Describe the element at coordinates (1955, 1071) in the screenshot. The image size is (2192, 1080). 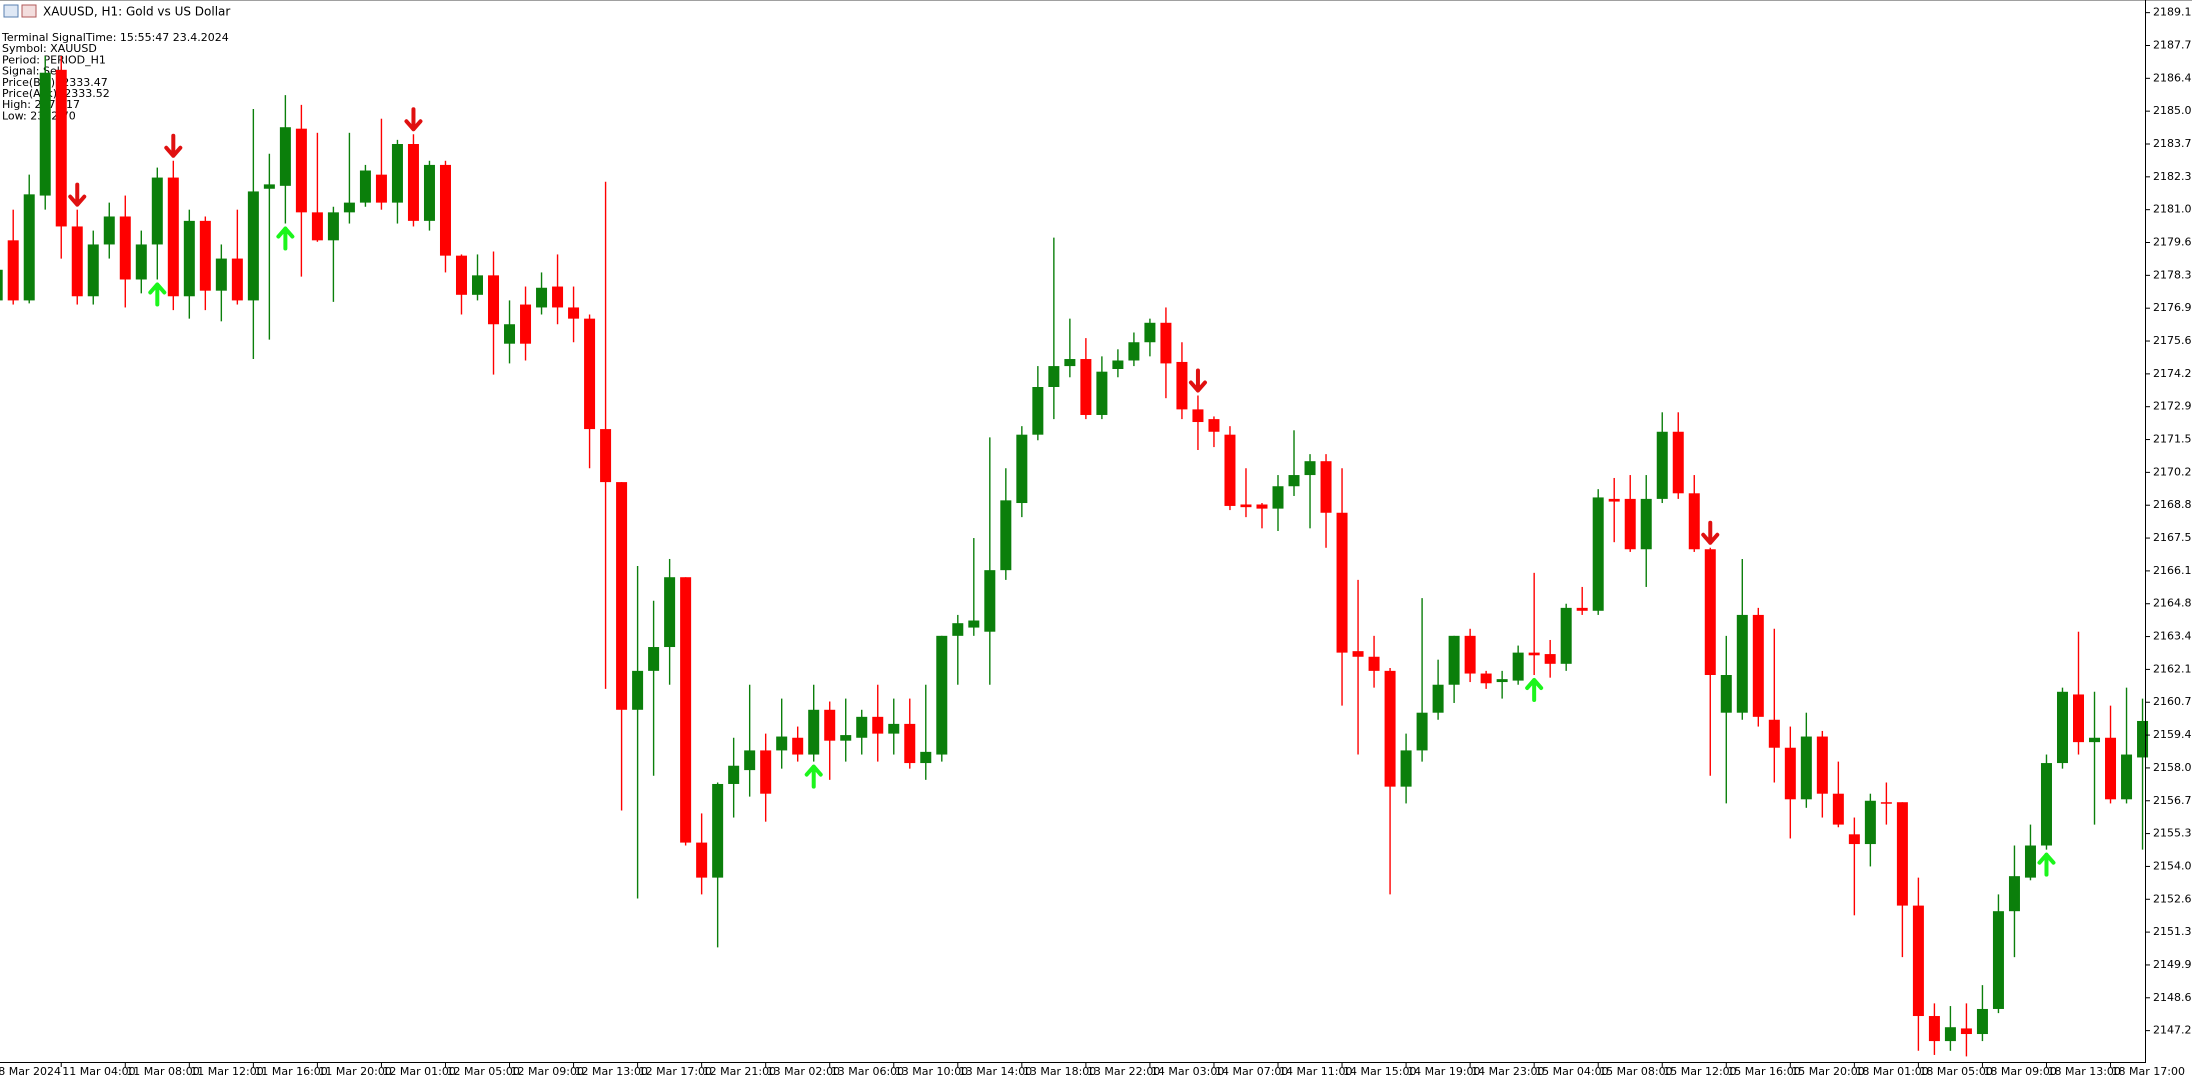
I see `x-tick-label: 18 Mar 05:00` at that location.